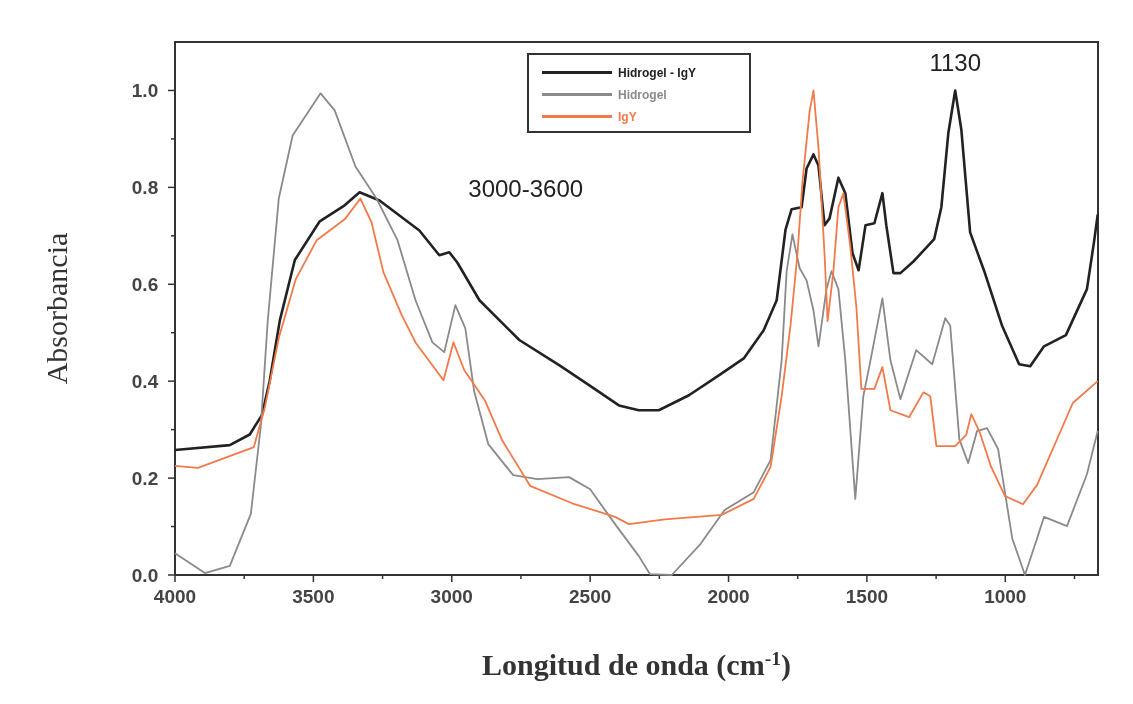 Image resolution: width=1133 pixels, height=704 pixels. Describe the element at coordinates (636, 664) in the screenshot. I see `x-axis-title: Longitud de onda (cm$^{-1}$)` at that location.